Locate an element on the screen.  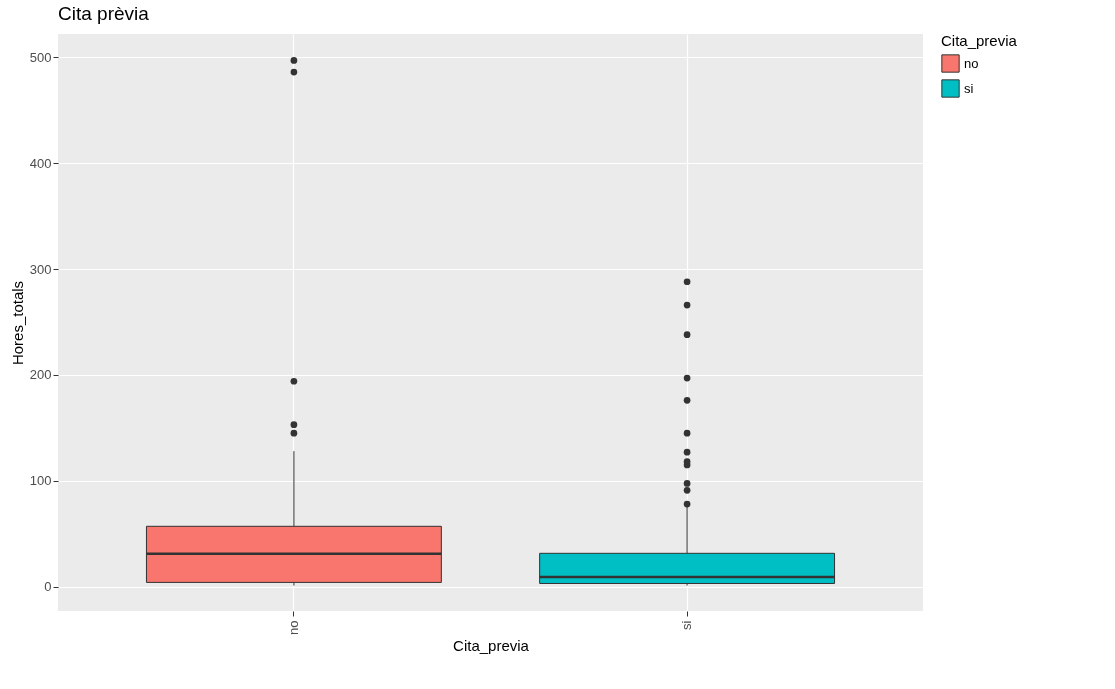
x-axis-title: Cita_previa is located at coordinates (491, 645).